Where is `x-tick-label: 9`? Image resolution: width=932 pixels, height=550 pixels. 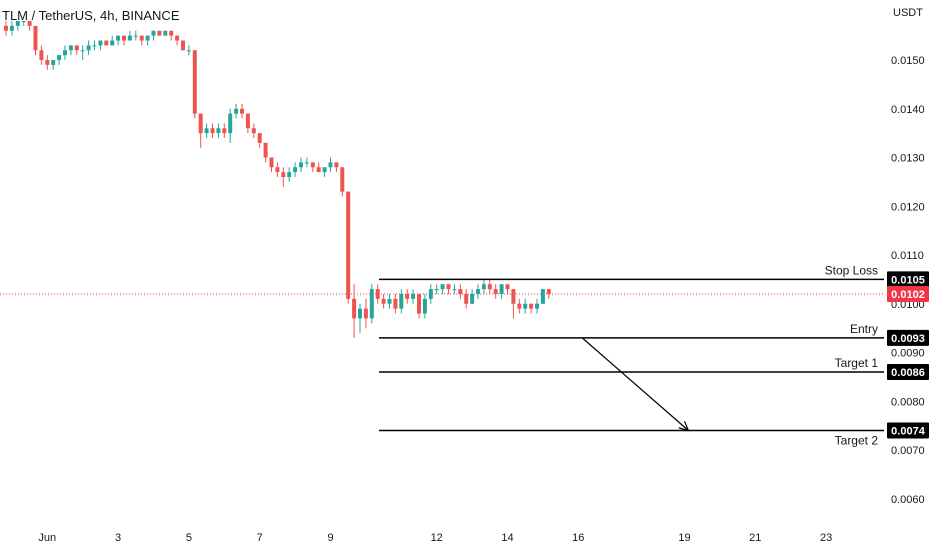
x-tick-label: 9 is located at coordinates (330, 538).